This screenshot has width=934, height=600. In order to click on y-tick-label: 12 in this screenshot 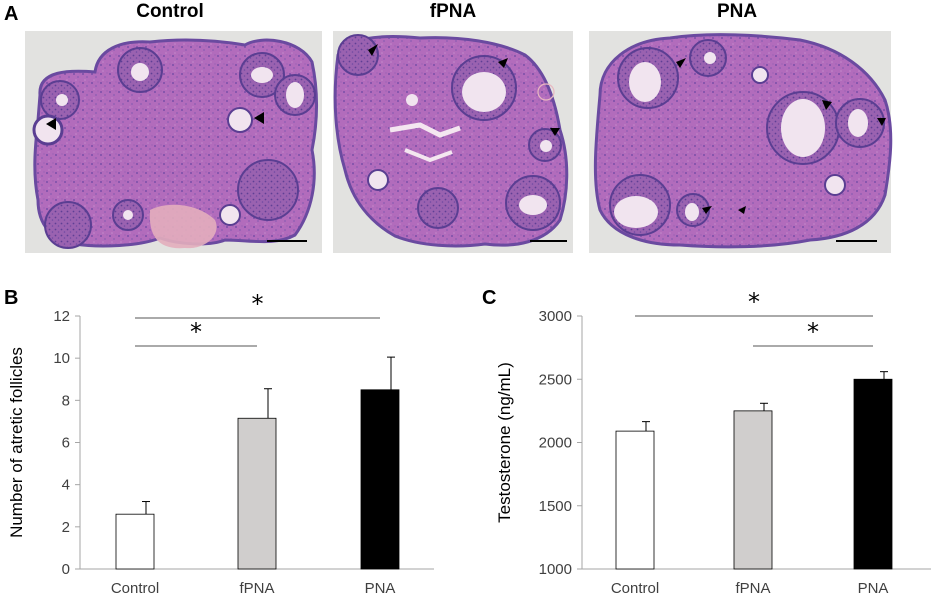, I will do `click(61, 316)`.